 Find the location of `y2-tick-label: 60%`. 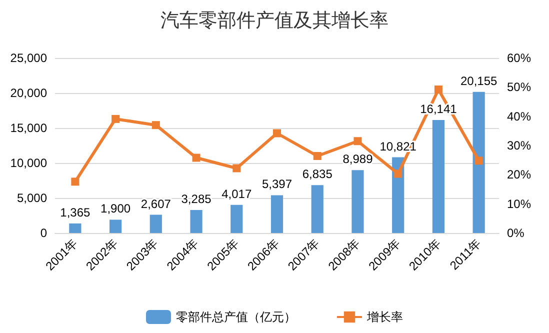

y2-tick-label: 60% is located at coordinates (519, 58).